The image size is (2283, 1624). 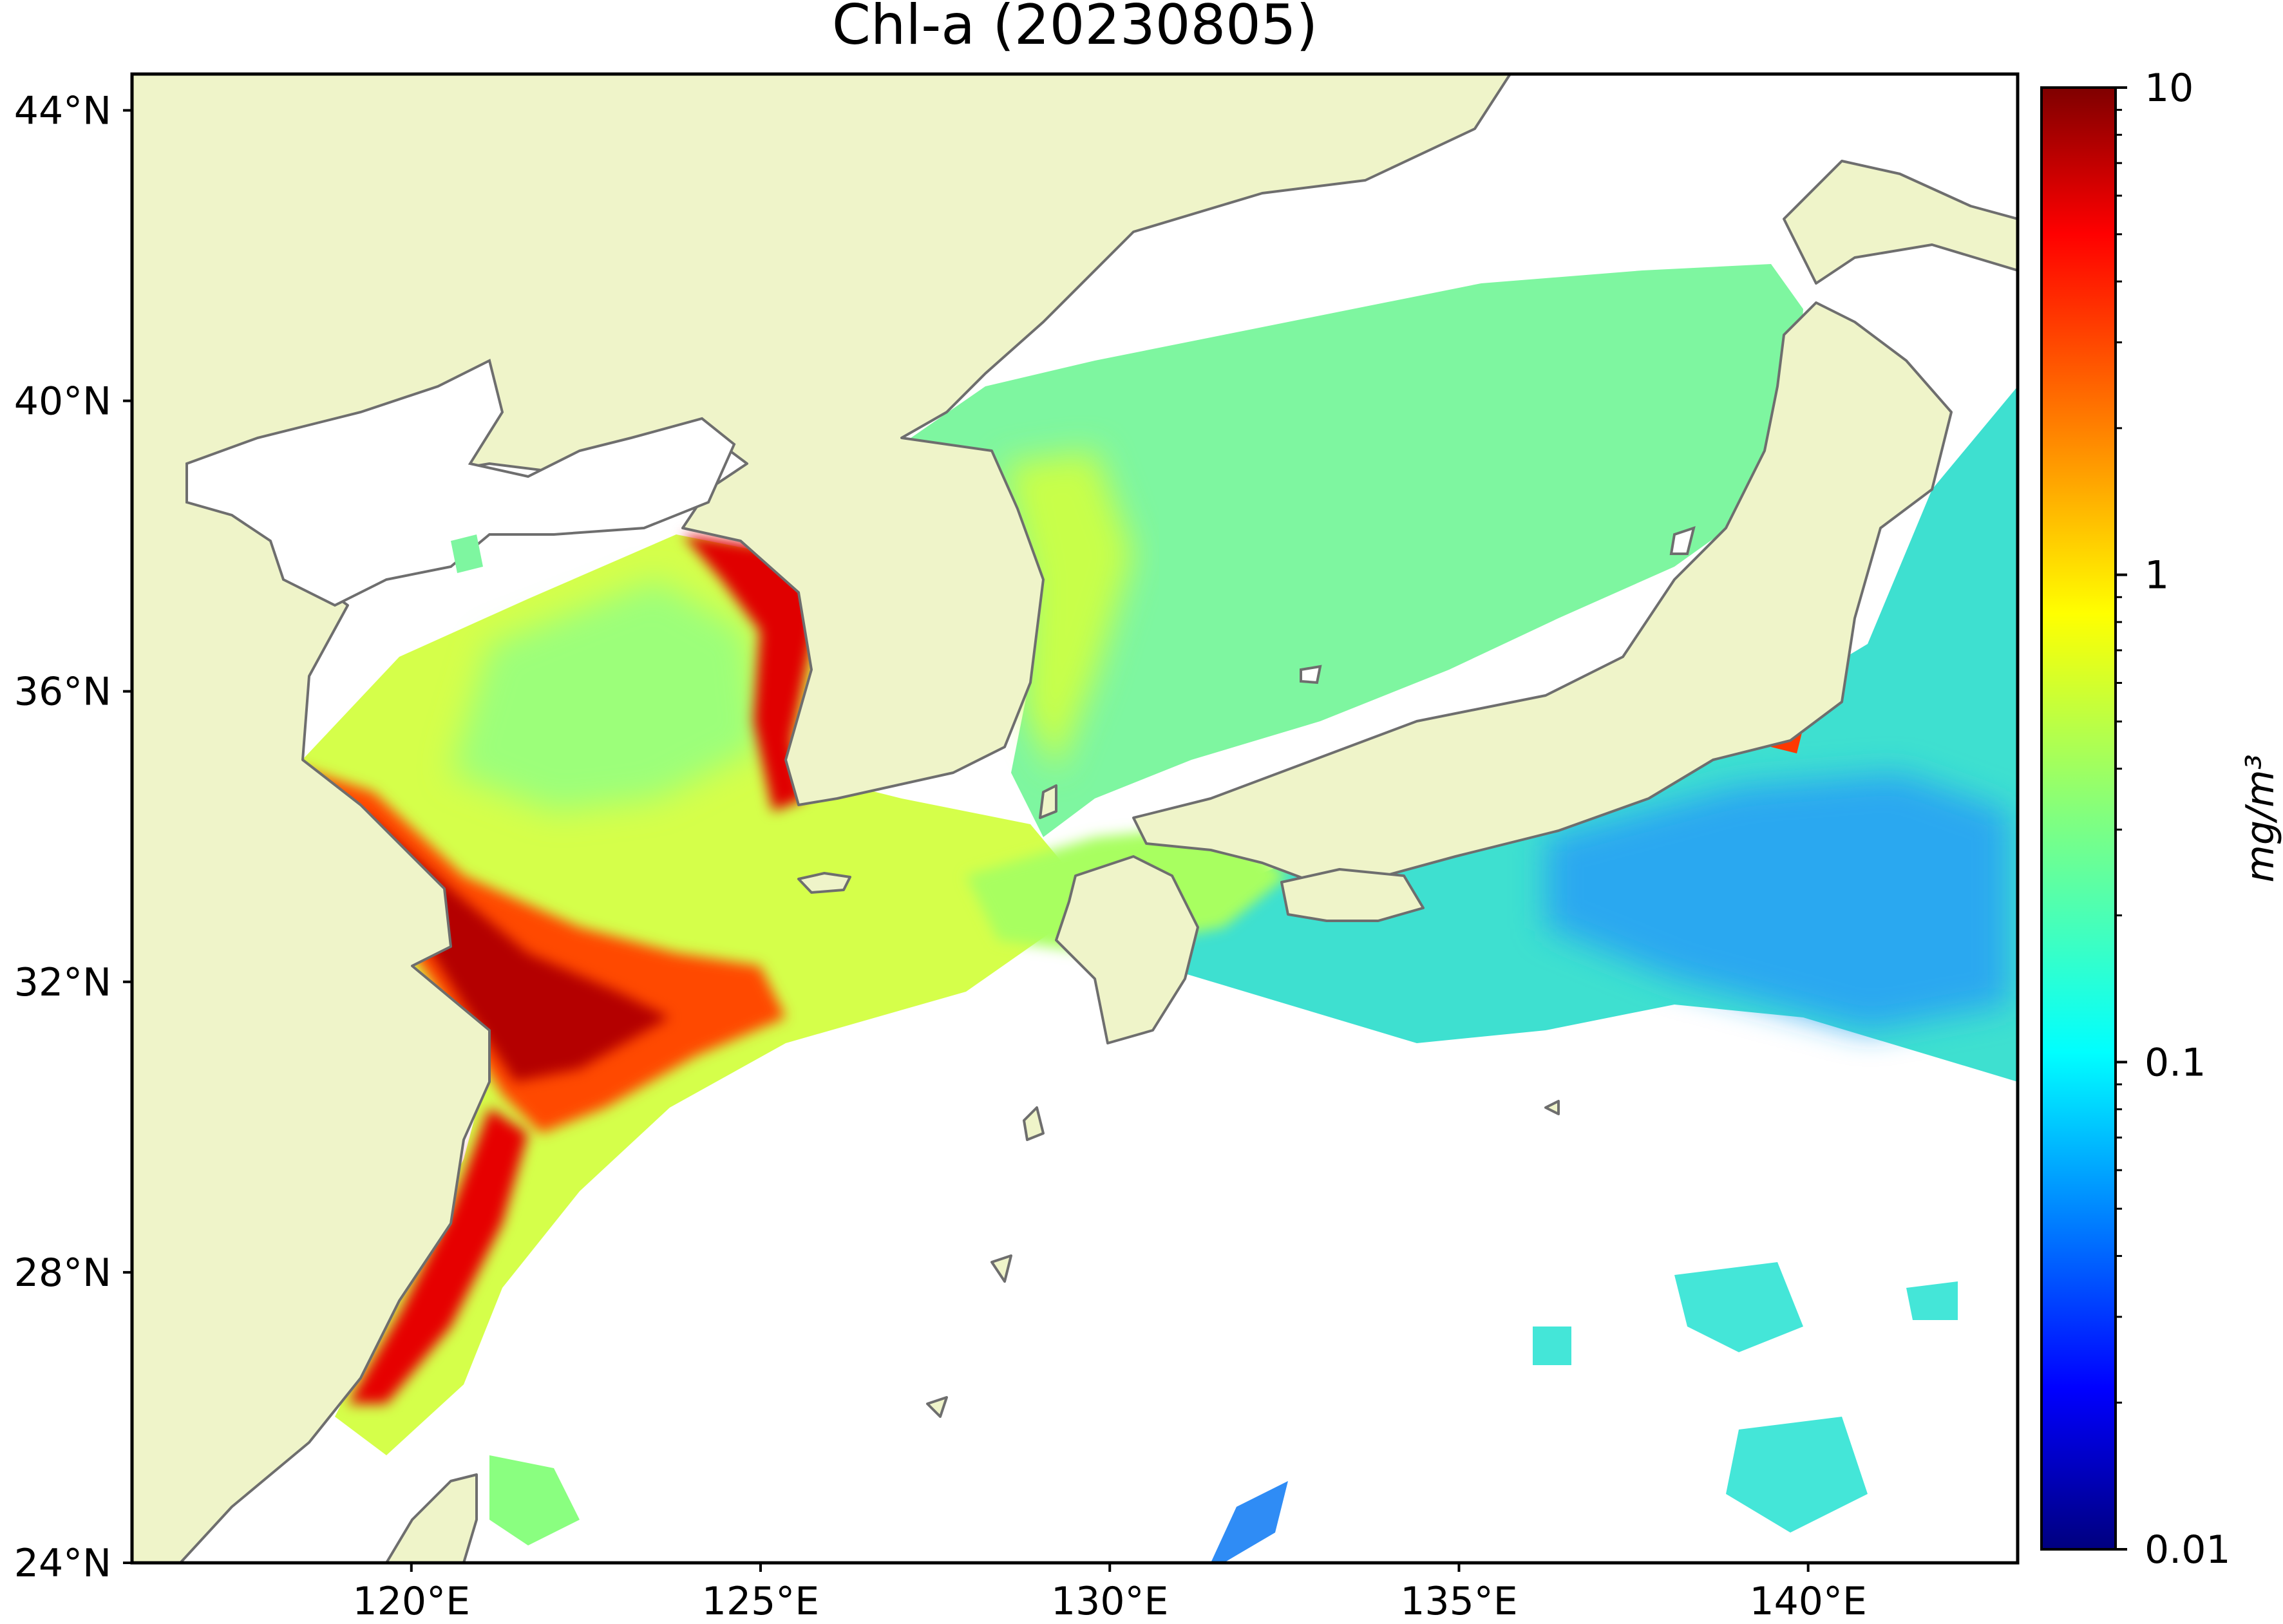 I want to click on chl-east-sea, so click(x=1352, y=550).